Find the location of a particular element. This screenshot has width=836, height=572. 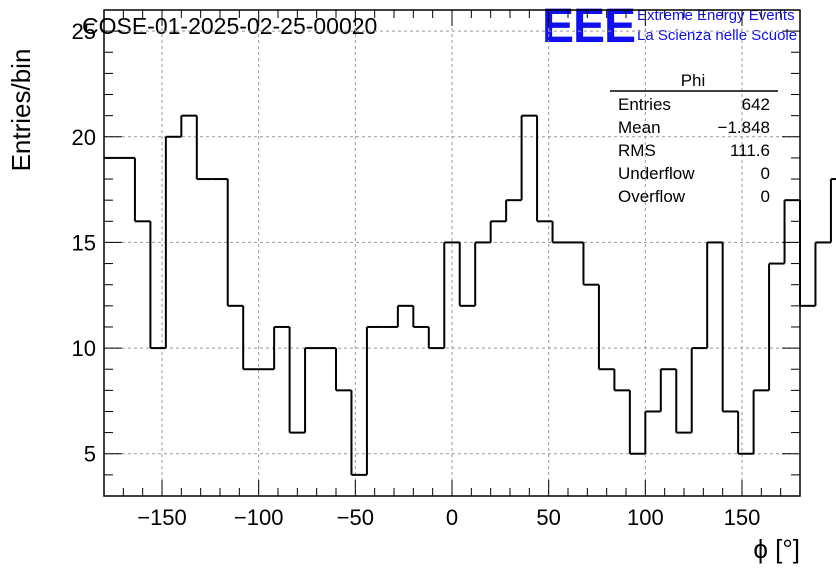

x-axis-label: ϕ [°] is located at coordinates (776, 549).